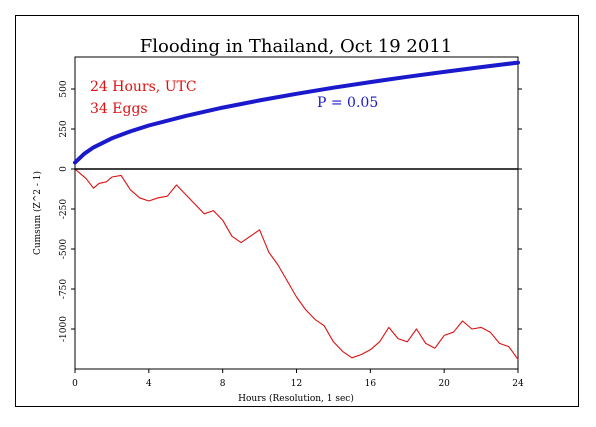 The image size is (596, 427). Describe the element at coordinates (64, 128) in the screenshot. I see `y-tick-label: 250` at that location.